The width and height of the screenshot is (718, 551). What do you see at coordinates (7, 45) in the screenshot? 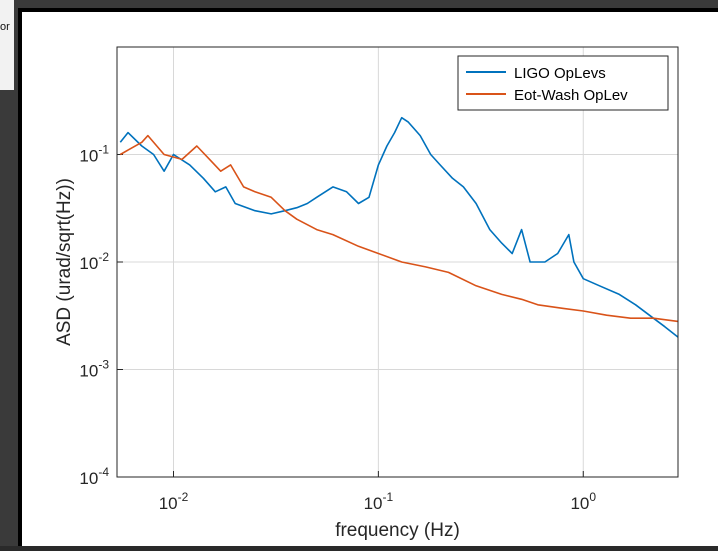
I see `background-window` at bounding box center [7, 45].